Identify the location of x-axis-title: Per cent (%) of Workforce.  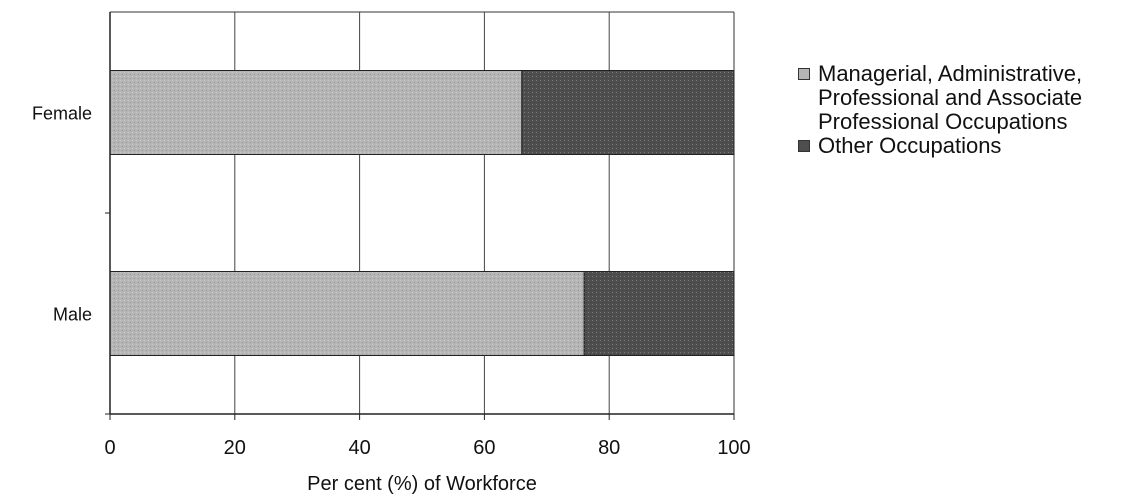
(422, 484).